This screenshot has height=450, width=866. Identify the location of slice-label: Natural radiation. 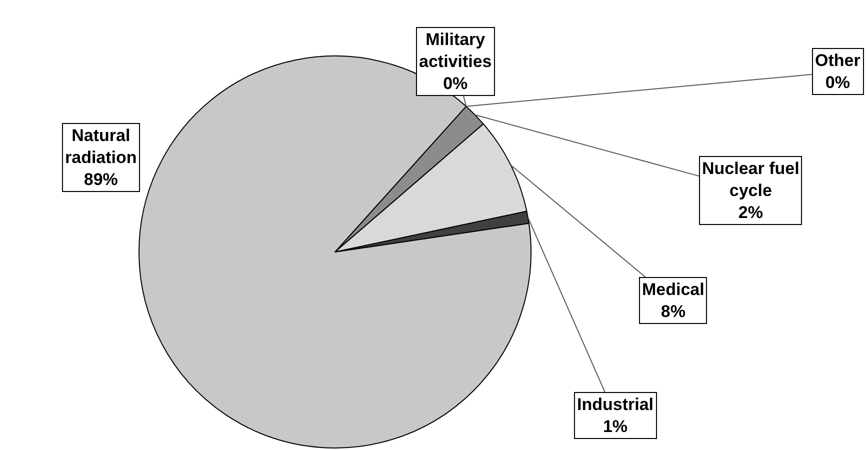
(101, 147).